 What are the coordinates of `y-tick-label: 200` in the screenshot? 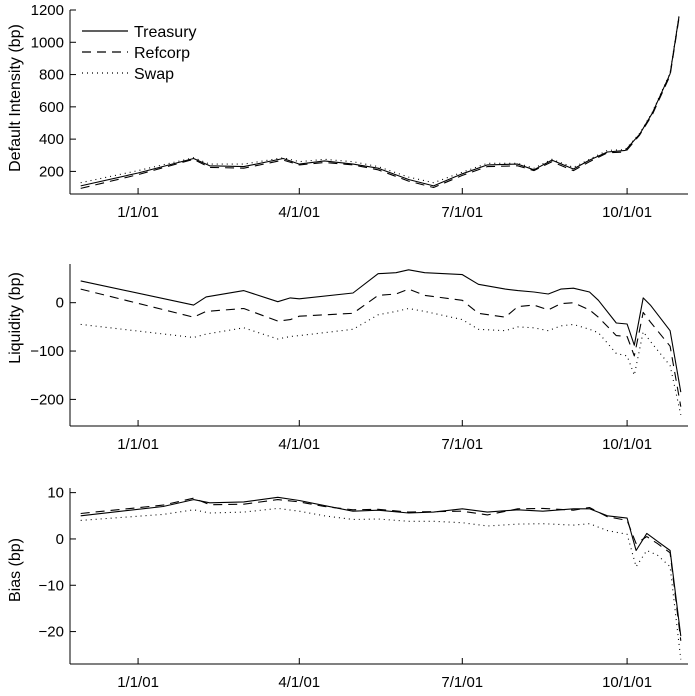 It's located at (51, 171).